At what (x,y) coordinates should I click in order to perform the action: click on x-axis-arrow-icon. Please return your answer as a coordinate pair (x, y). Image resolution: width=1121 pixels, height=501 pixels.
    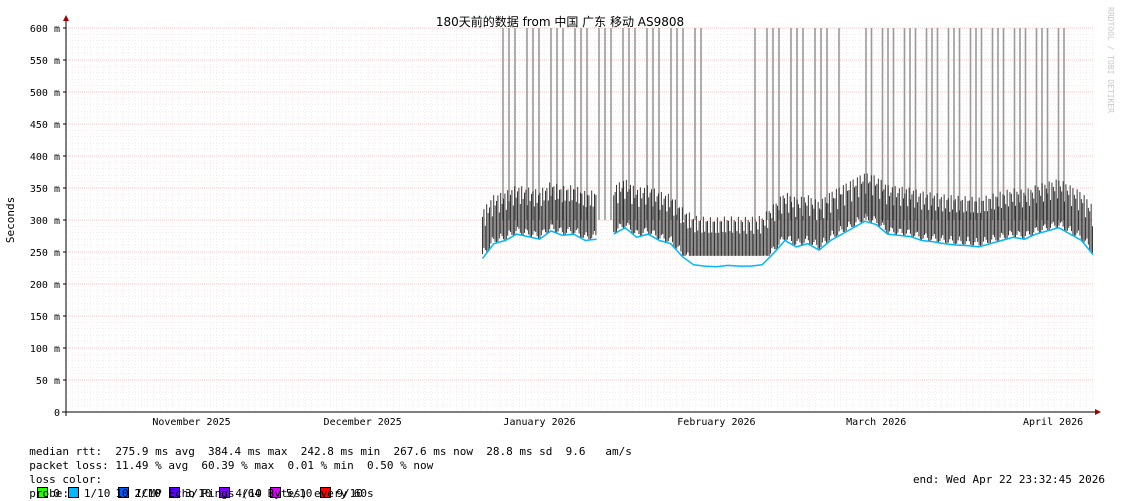
    Looking at the image, I should click on (1098, 412).